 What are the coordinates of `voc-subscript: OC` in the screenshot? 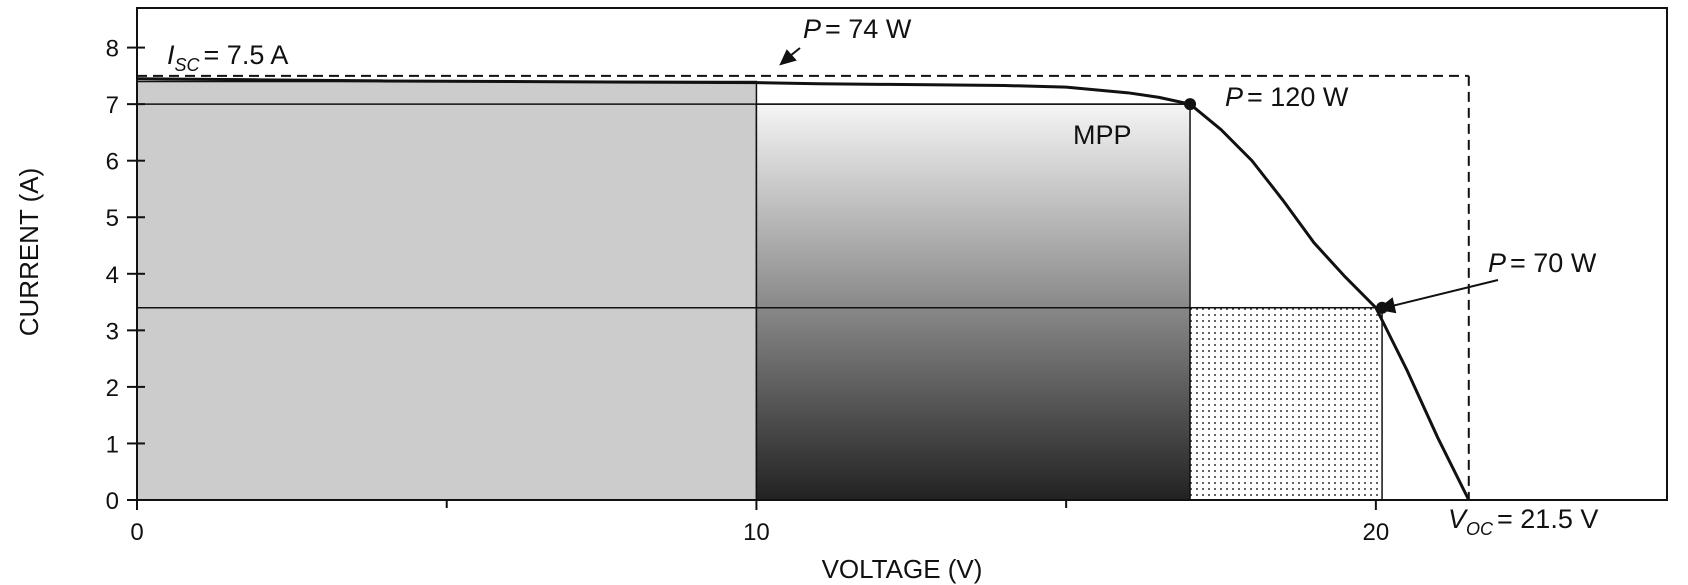 It's located at (1480, 529).